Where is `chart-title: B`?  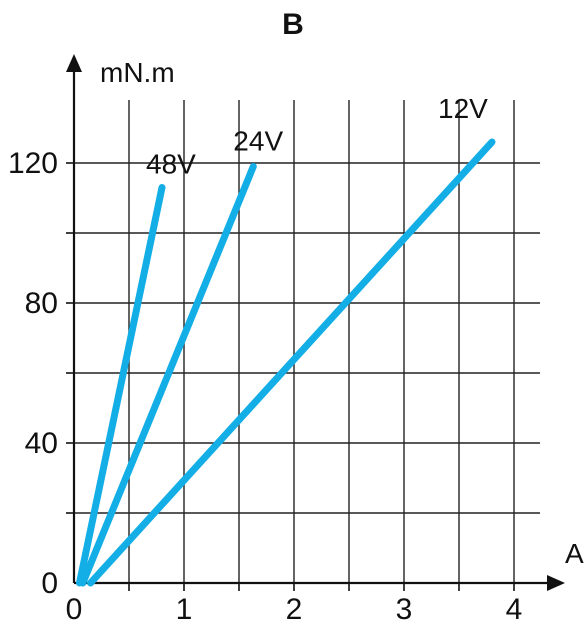
chart-title: B is located at coordinates (293, 24).